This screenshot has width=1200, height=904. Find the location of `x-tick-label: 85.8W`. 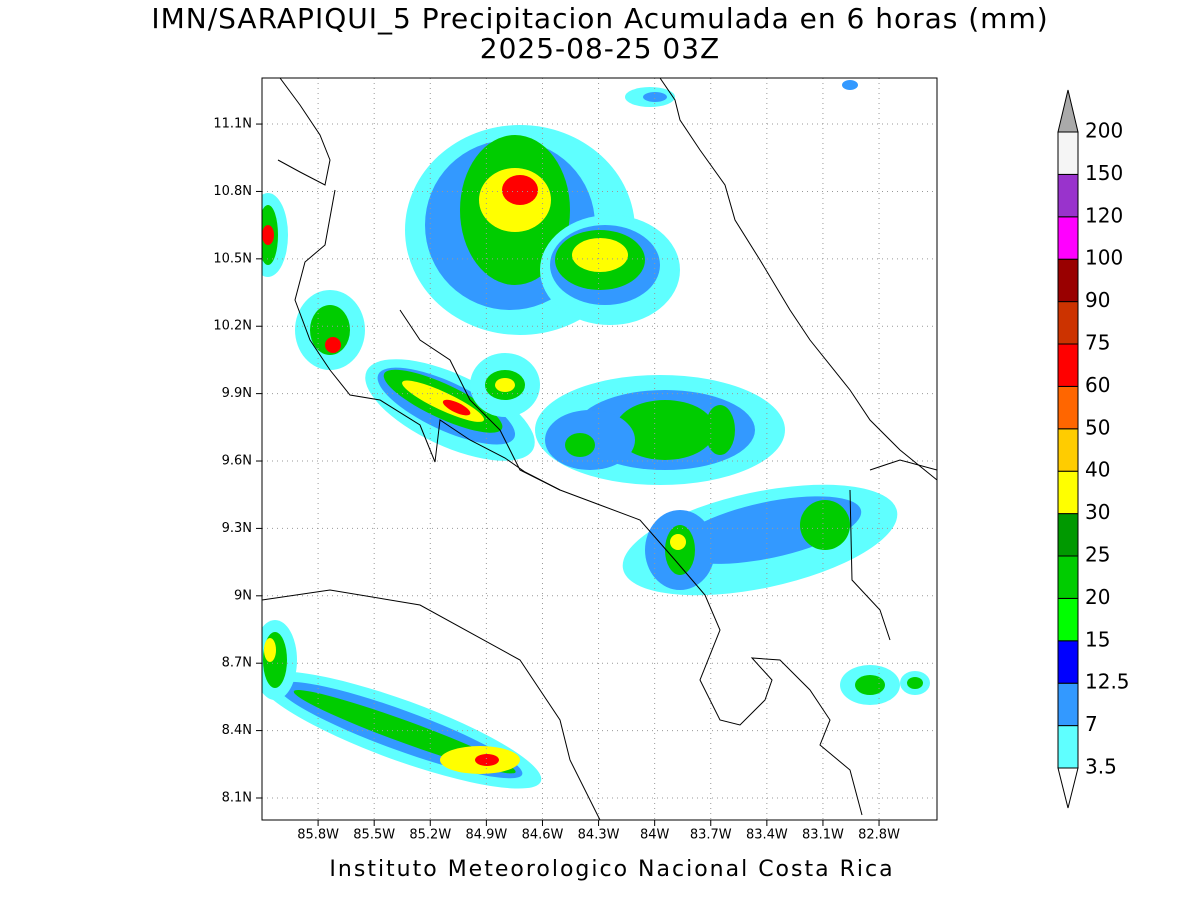

x-tick-label: 85.8W is located at coordinates (318, 835).